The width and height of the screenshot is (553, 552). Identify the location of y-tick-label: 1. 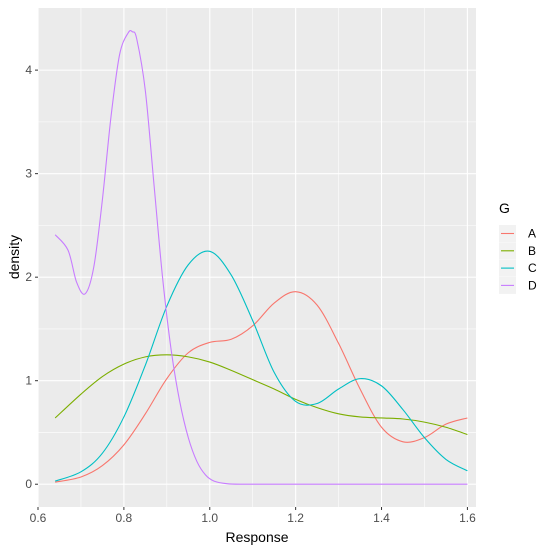
(28, 381).